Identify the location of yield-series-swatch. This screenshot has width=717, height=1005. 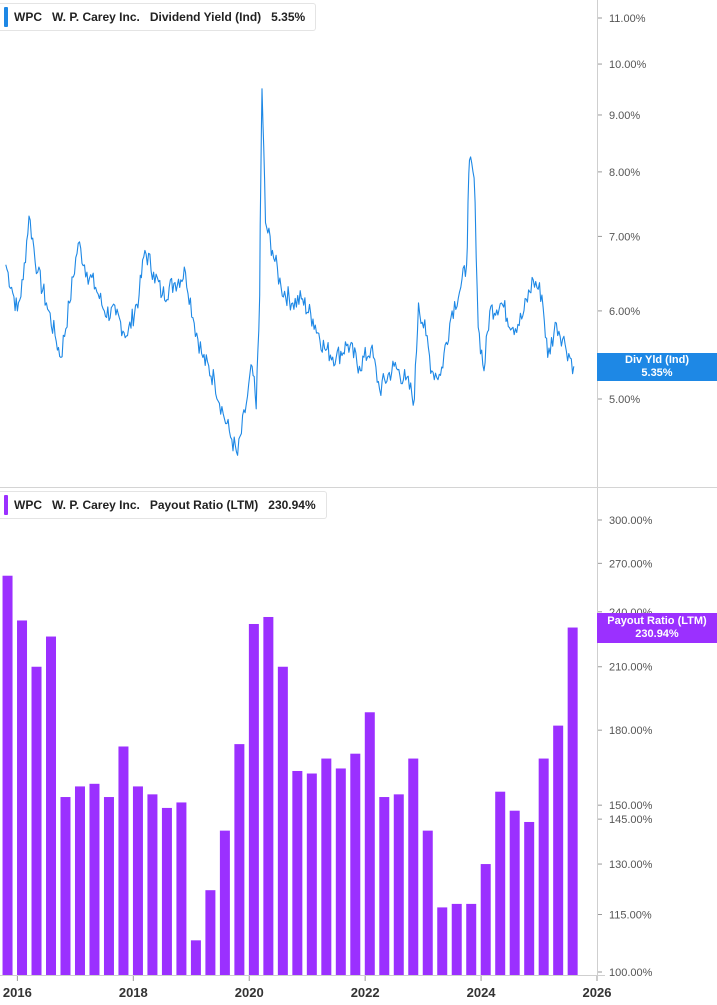
(6, 17).